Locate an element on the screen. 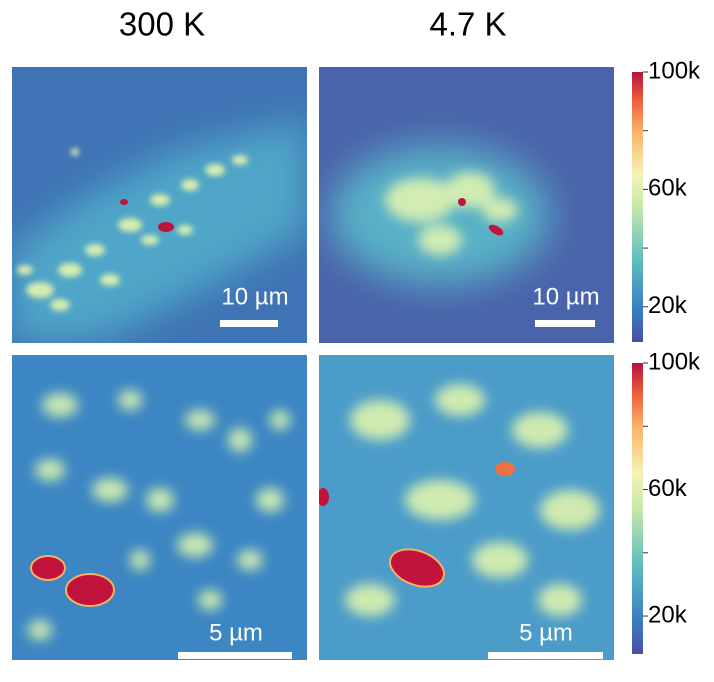  colorbars: 20k 60k 100k 20k 60k 100k is located at coordinates (666, 355).